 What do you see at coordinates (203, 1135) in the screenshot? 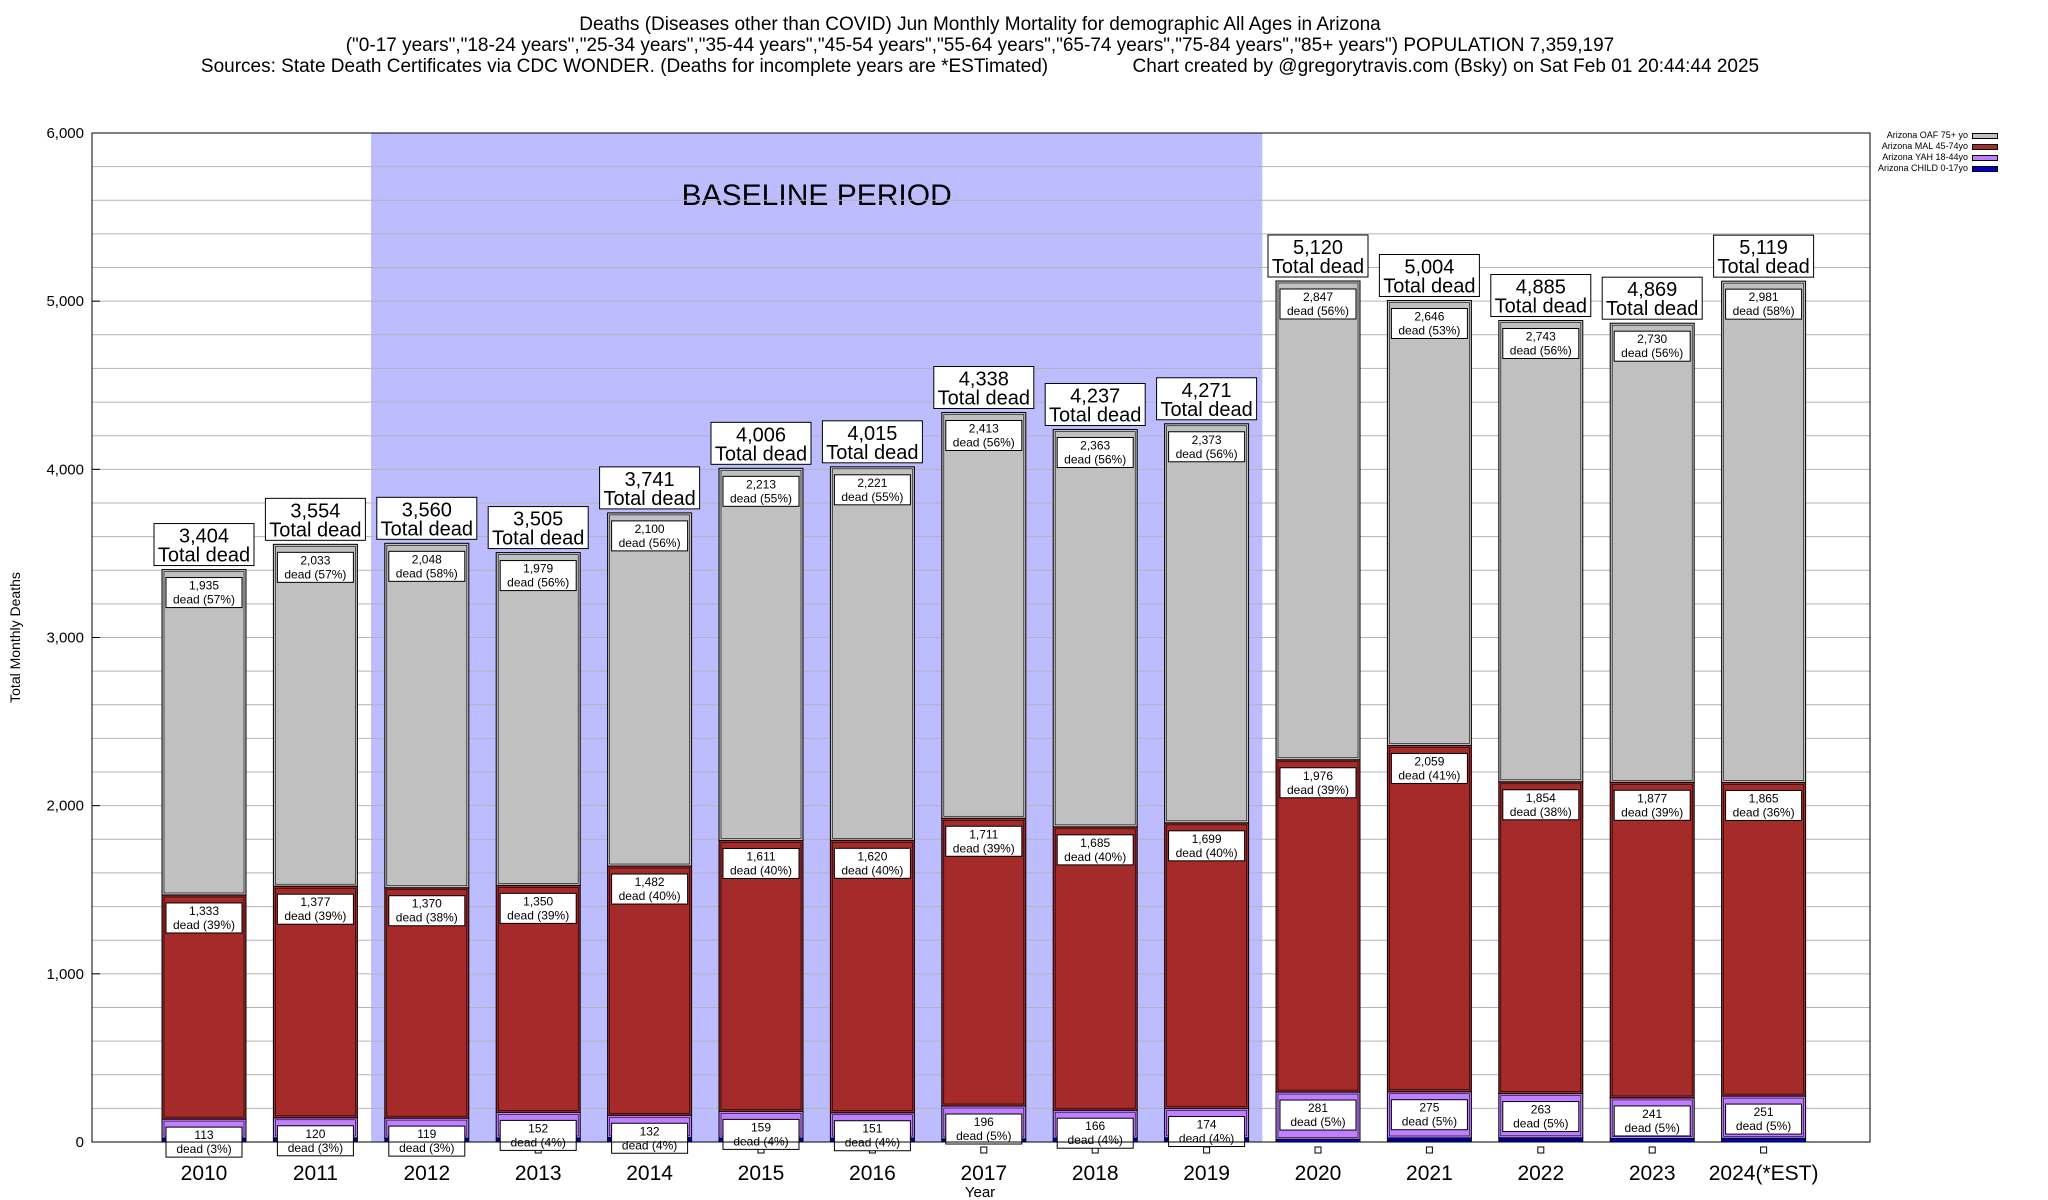
I see `data-label-value: 113` at bounding box center [203, 1135].